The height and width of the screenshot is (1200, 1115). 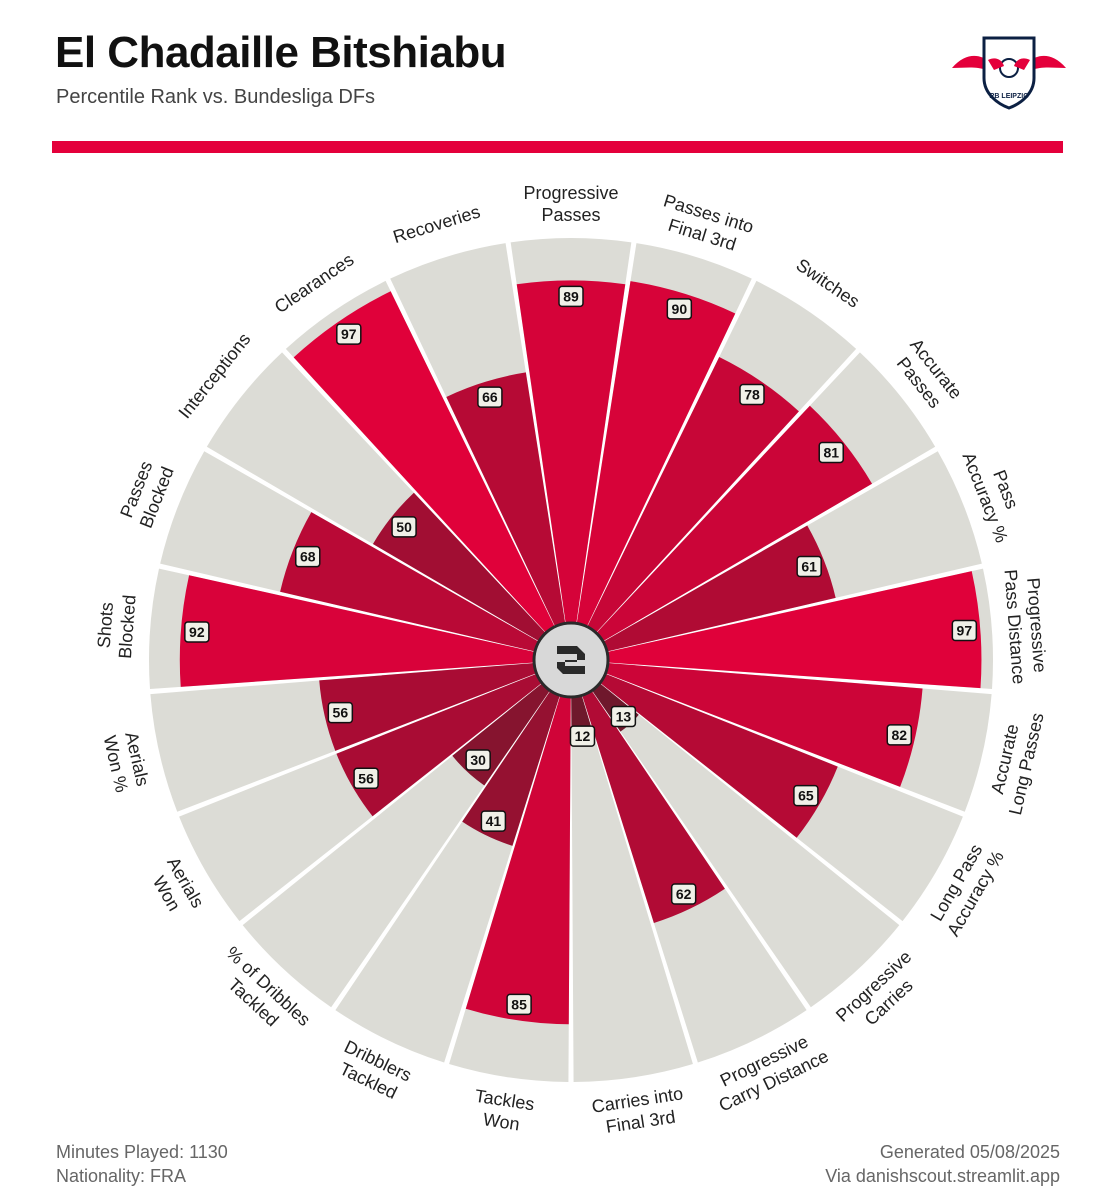 I want to click on bar-recoveries, so click(x=506, y=499).